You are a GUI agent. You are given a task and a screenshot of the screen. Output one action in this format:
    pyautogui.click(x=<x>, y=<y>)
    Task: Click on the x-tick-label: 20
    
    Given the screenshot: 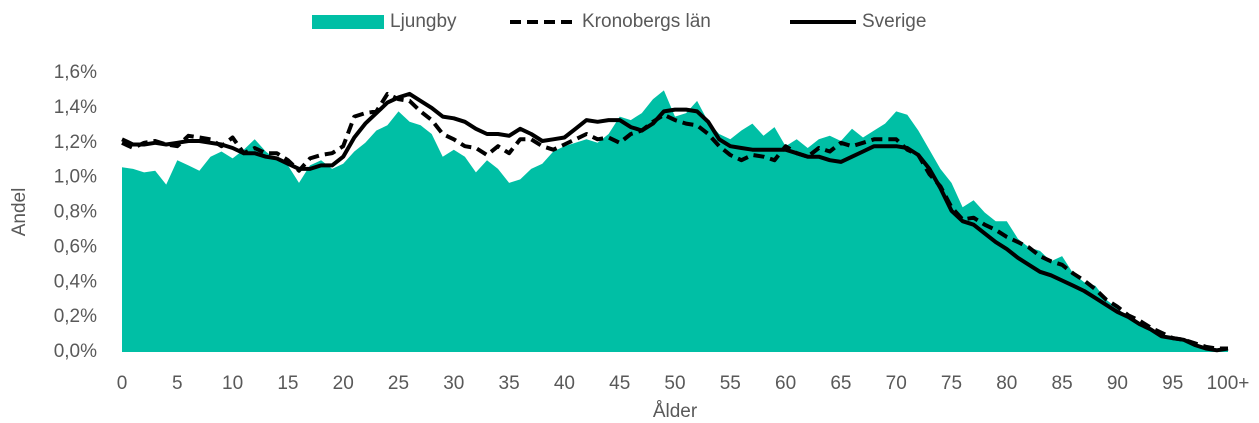 What is the action you would take?
    pyautogui.click(x=343, y=383)
    